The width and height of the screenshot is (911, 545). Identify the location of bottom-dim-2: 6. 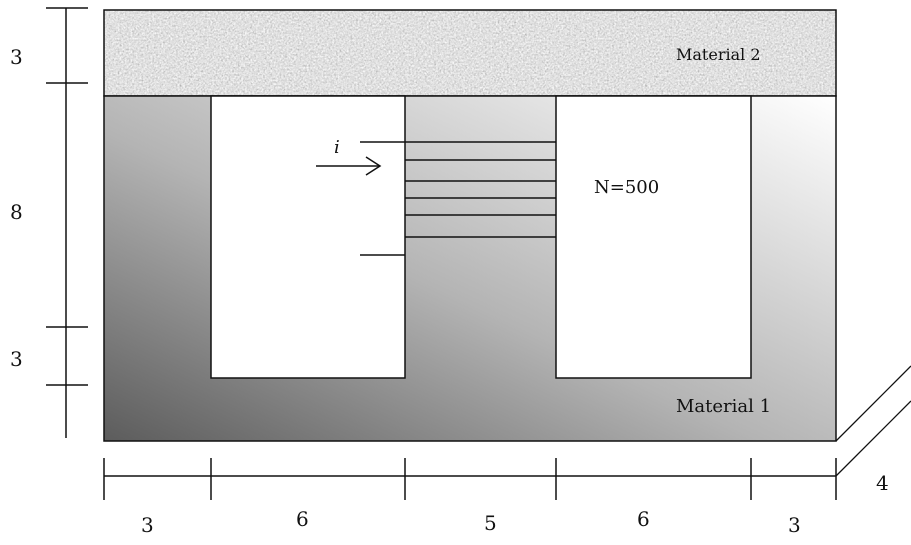
(302, 519).